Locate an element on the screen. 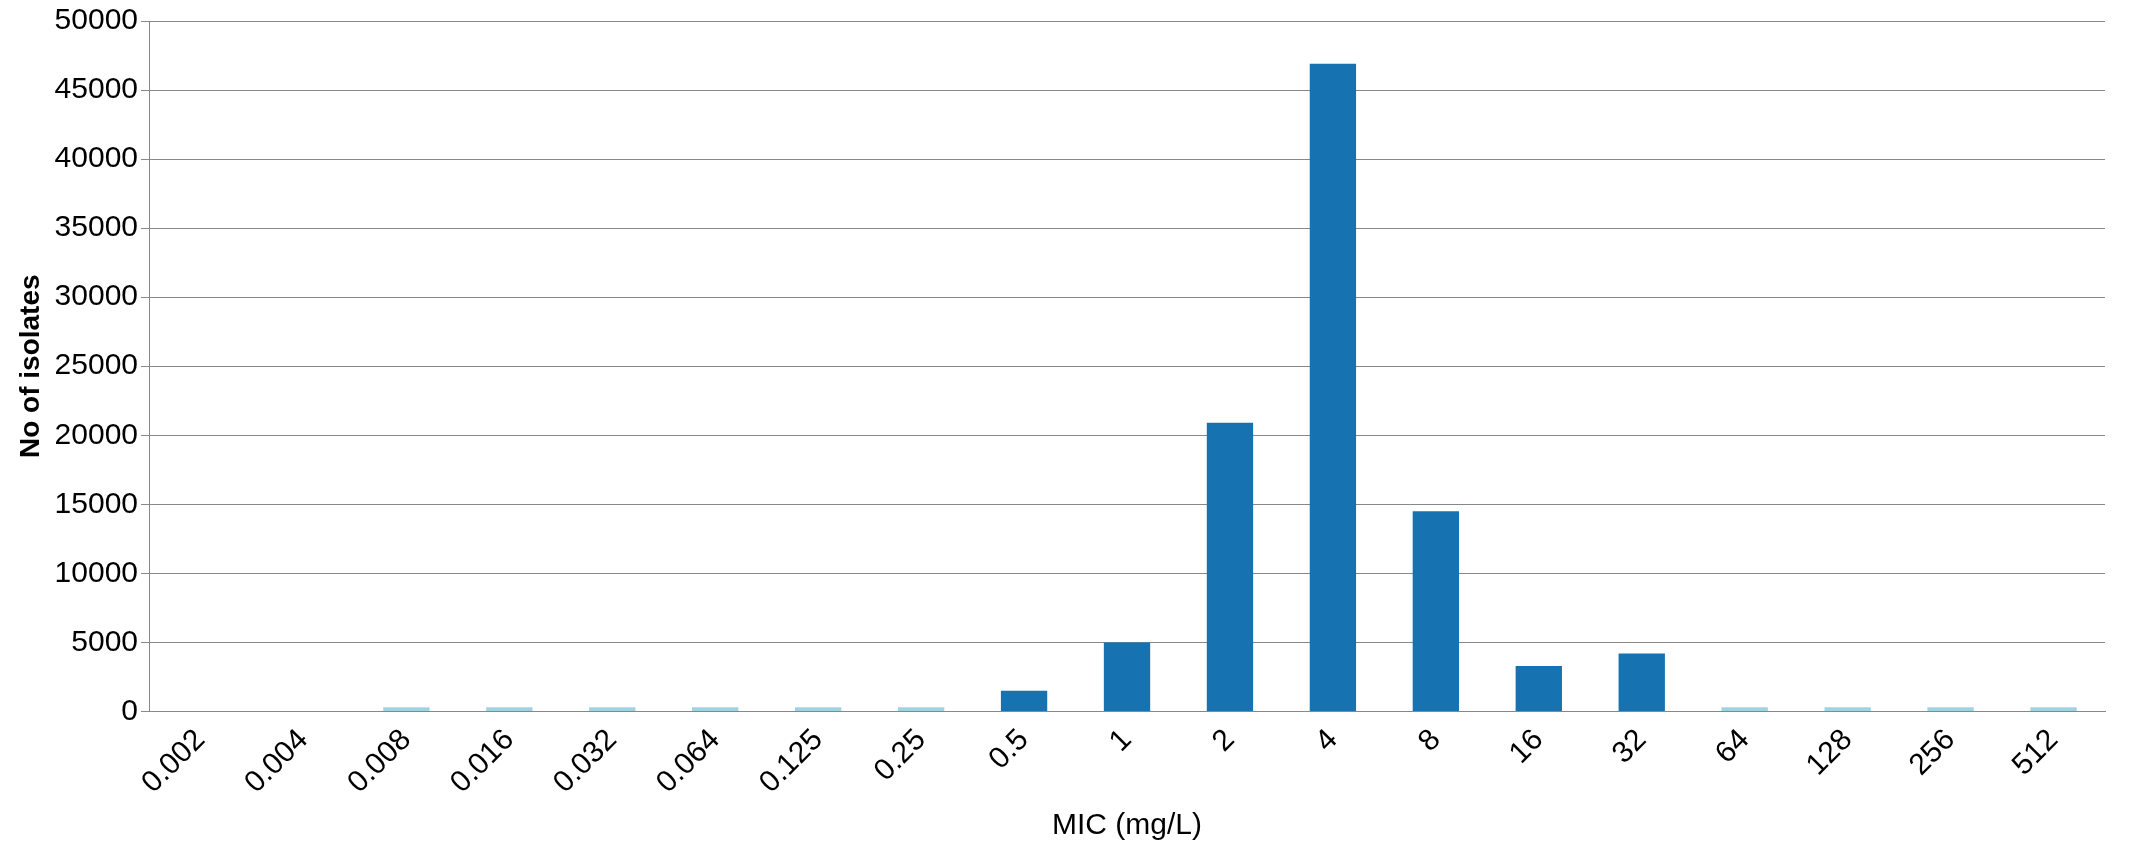 Image resolution: width=2135 pixels, height=868 pixels. x-tick-label: 0.25 is located at coordinates (899, 754).